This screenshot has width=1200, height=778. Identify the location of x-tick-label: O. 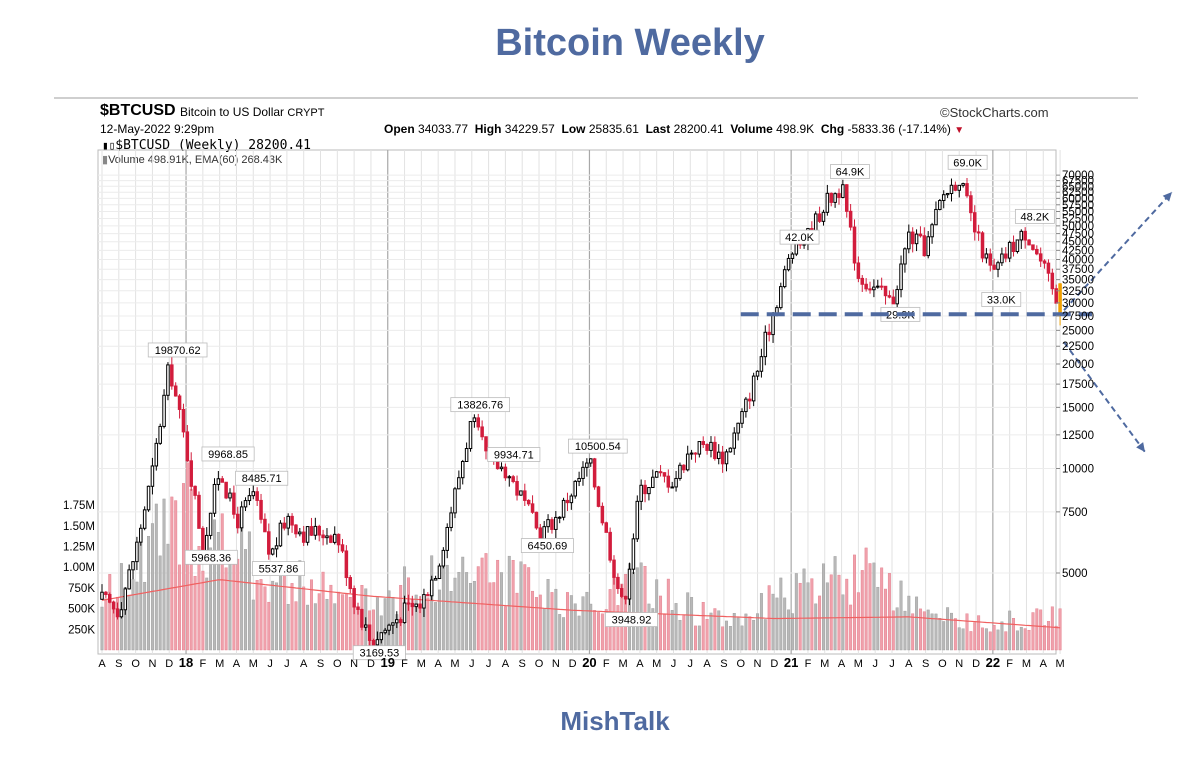
(135, 664).